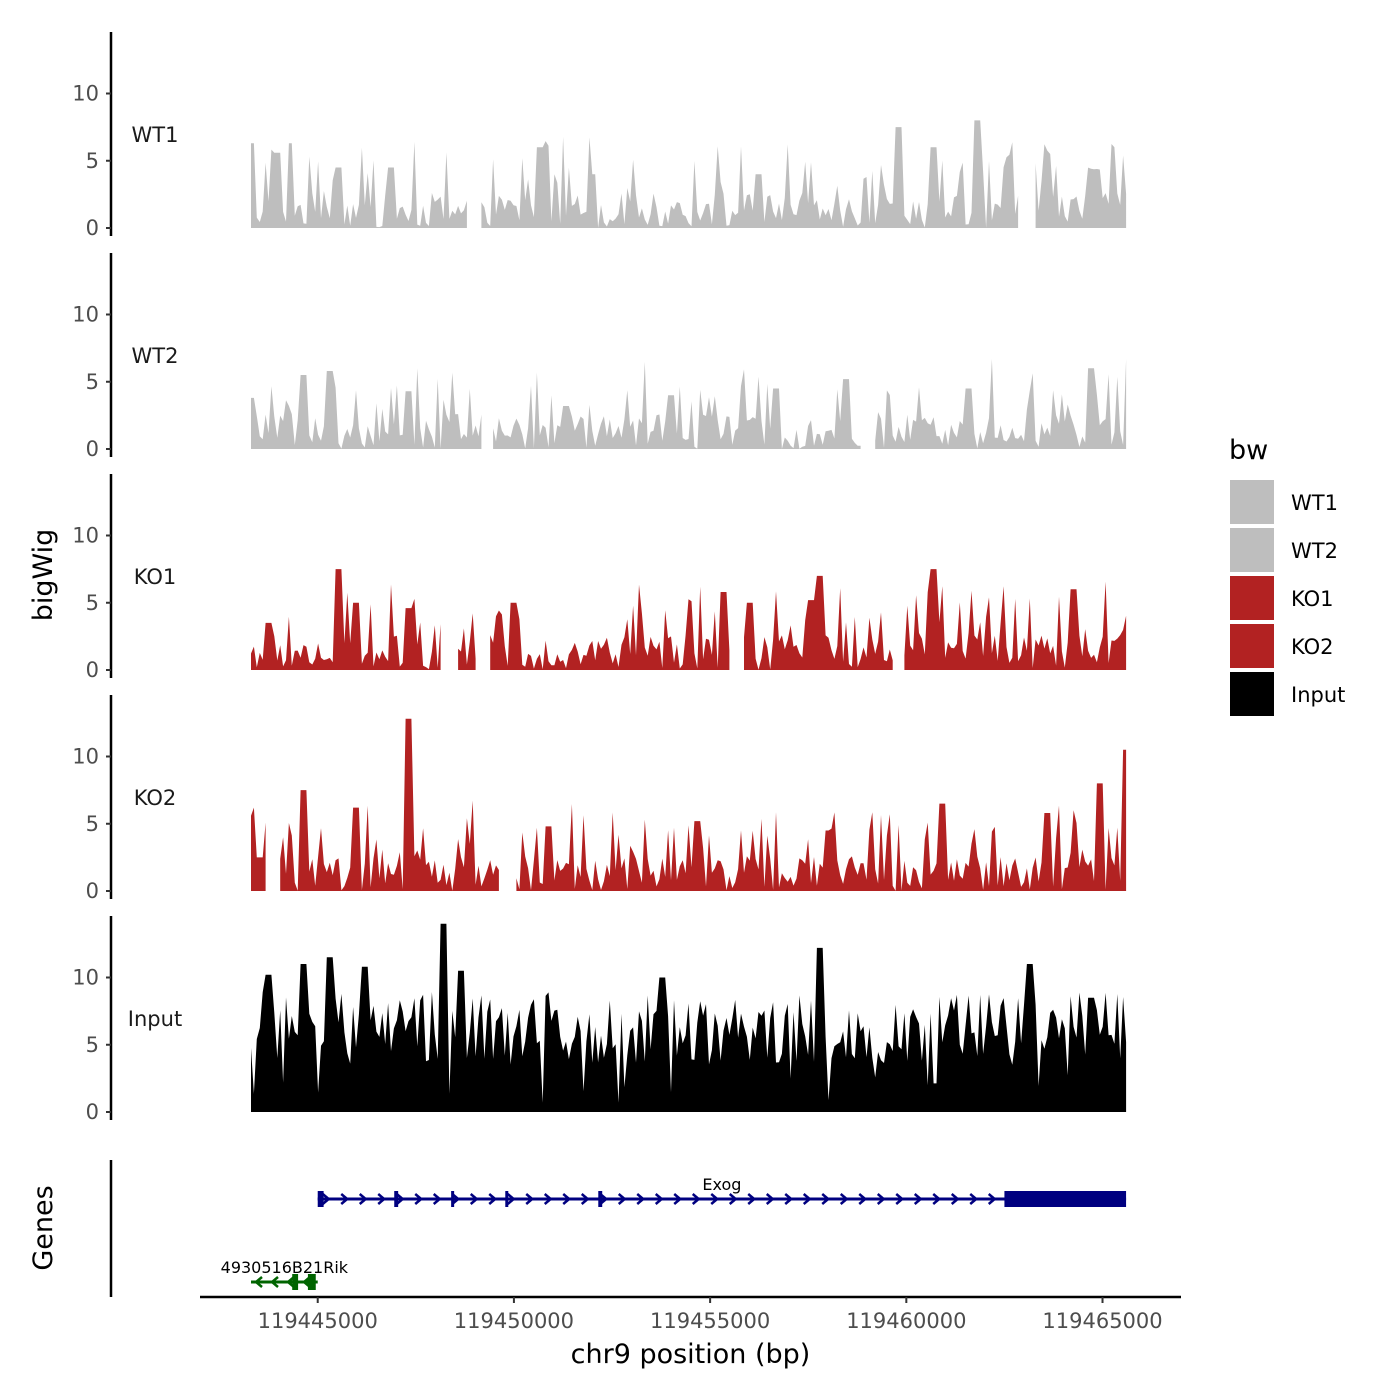  I want to click on genes-panel-title: Genes, so click(43, 1227).